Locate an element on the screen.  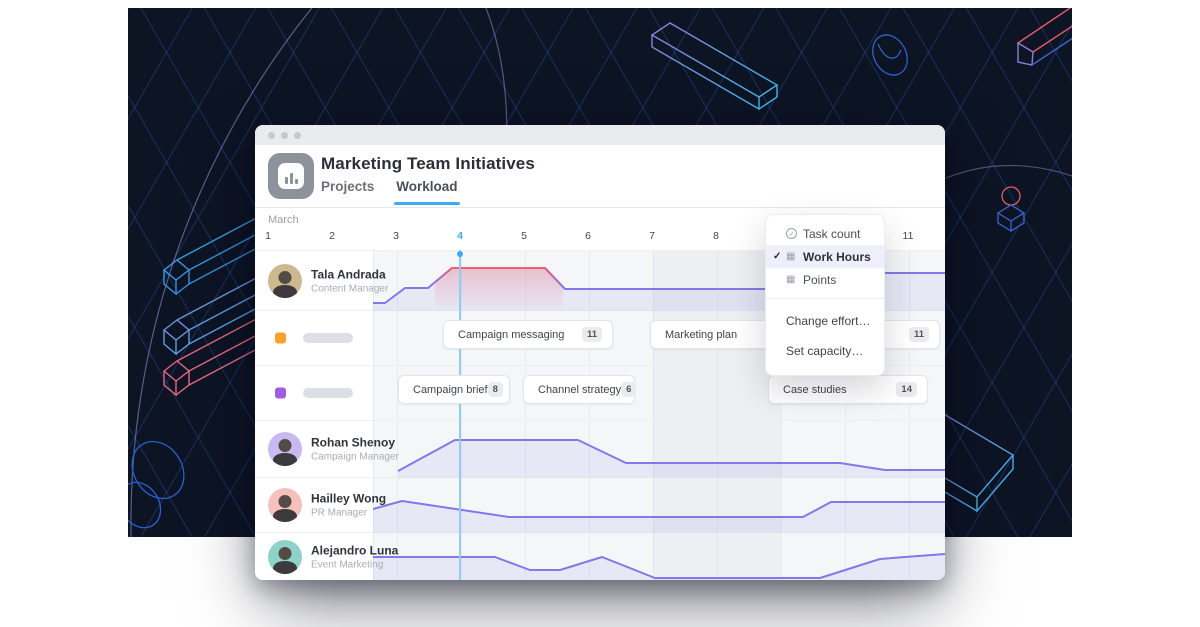
person-cell: Tala Andrada Content Manager is located at coordinates (321, 280).